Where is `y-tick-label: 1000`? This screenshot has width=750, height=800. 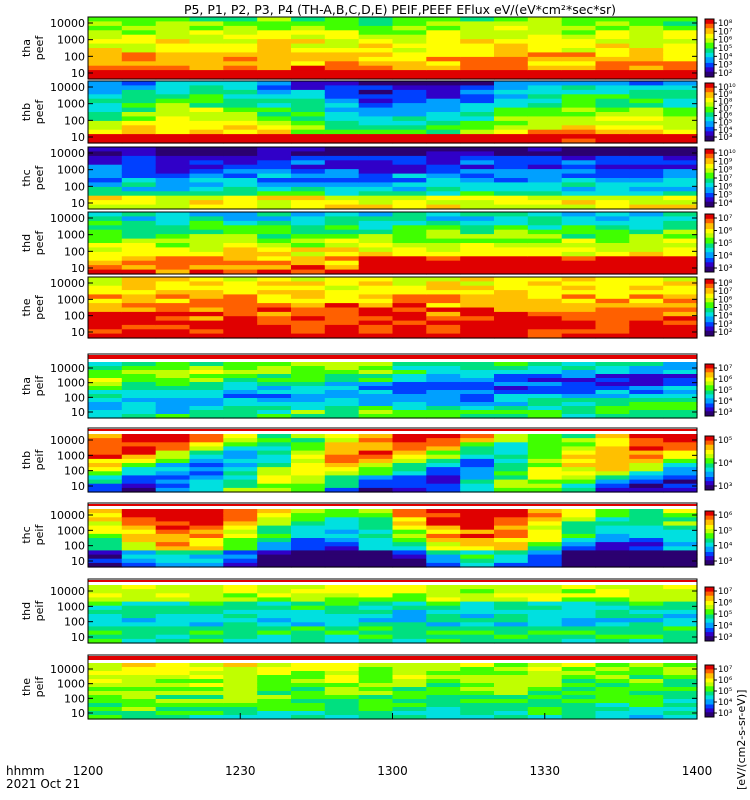 y-tick-label: 1000 is located at coordinates (71, 684).